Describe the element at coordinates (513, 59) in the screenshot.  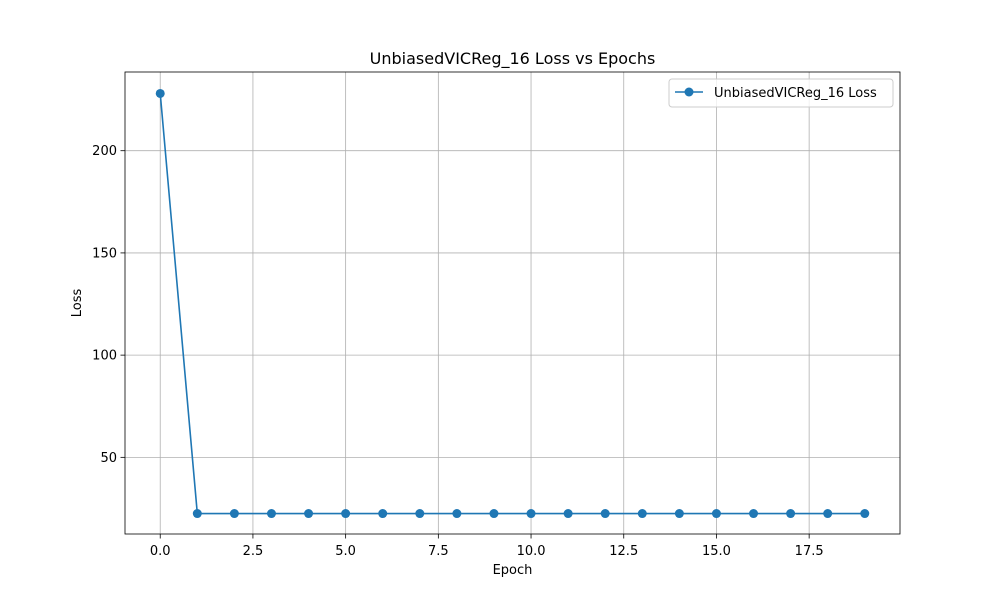
I see `chart-title: UnbiasedVICReg_16 Loss vs Epochs` at that location.